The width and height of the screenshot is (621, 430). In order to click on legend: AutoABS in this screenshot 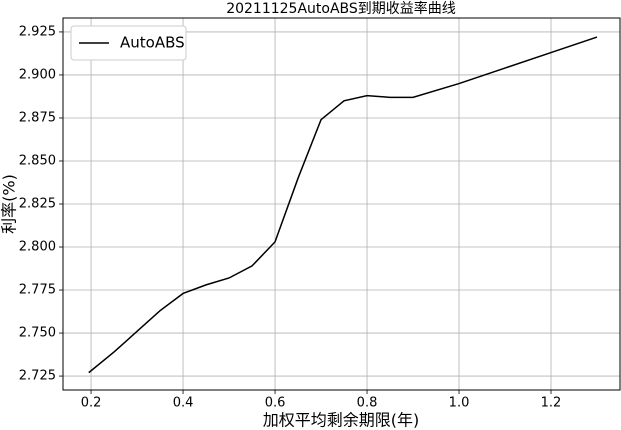, I will do `click(128, 43)`.